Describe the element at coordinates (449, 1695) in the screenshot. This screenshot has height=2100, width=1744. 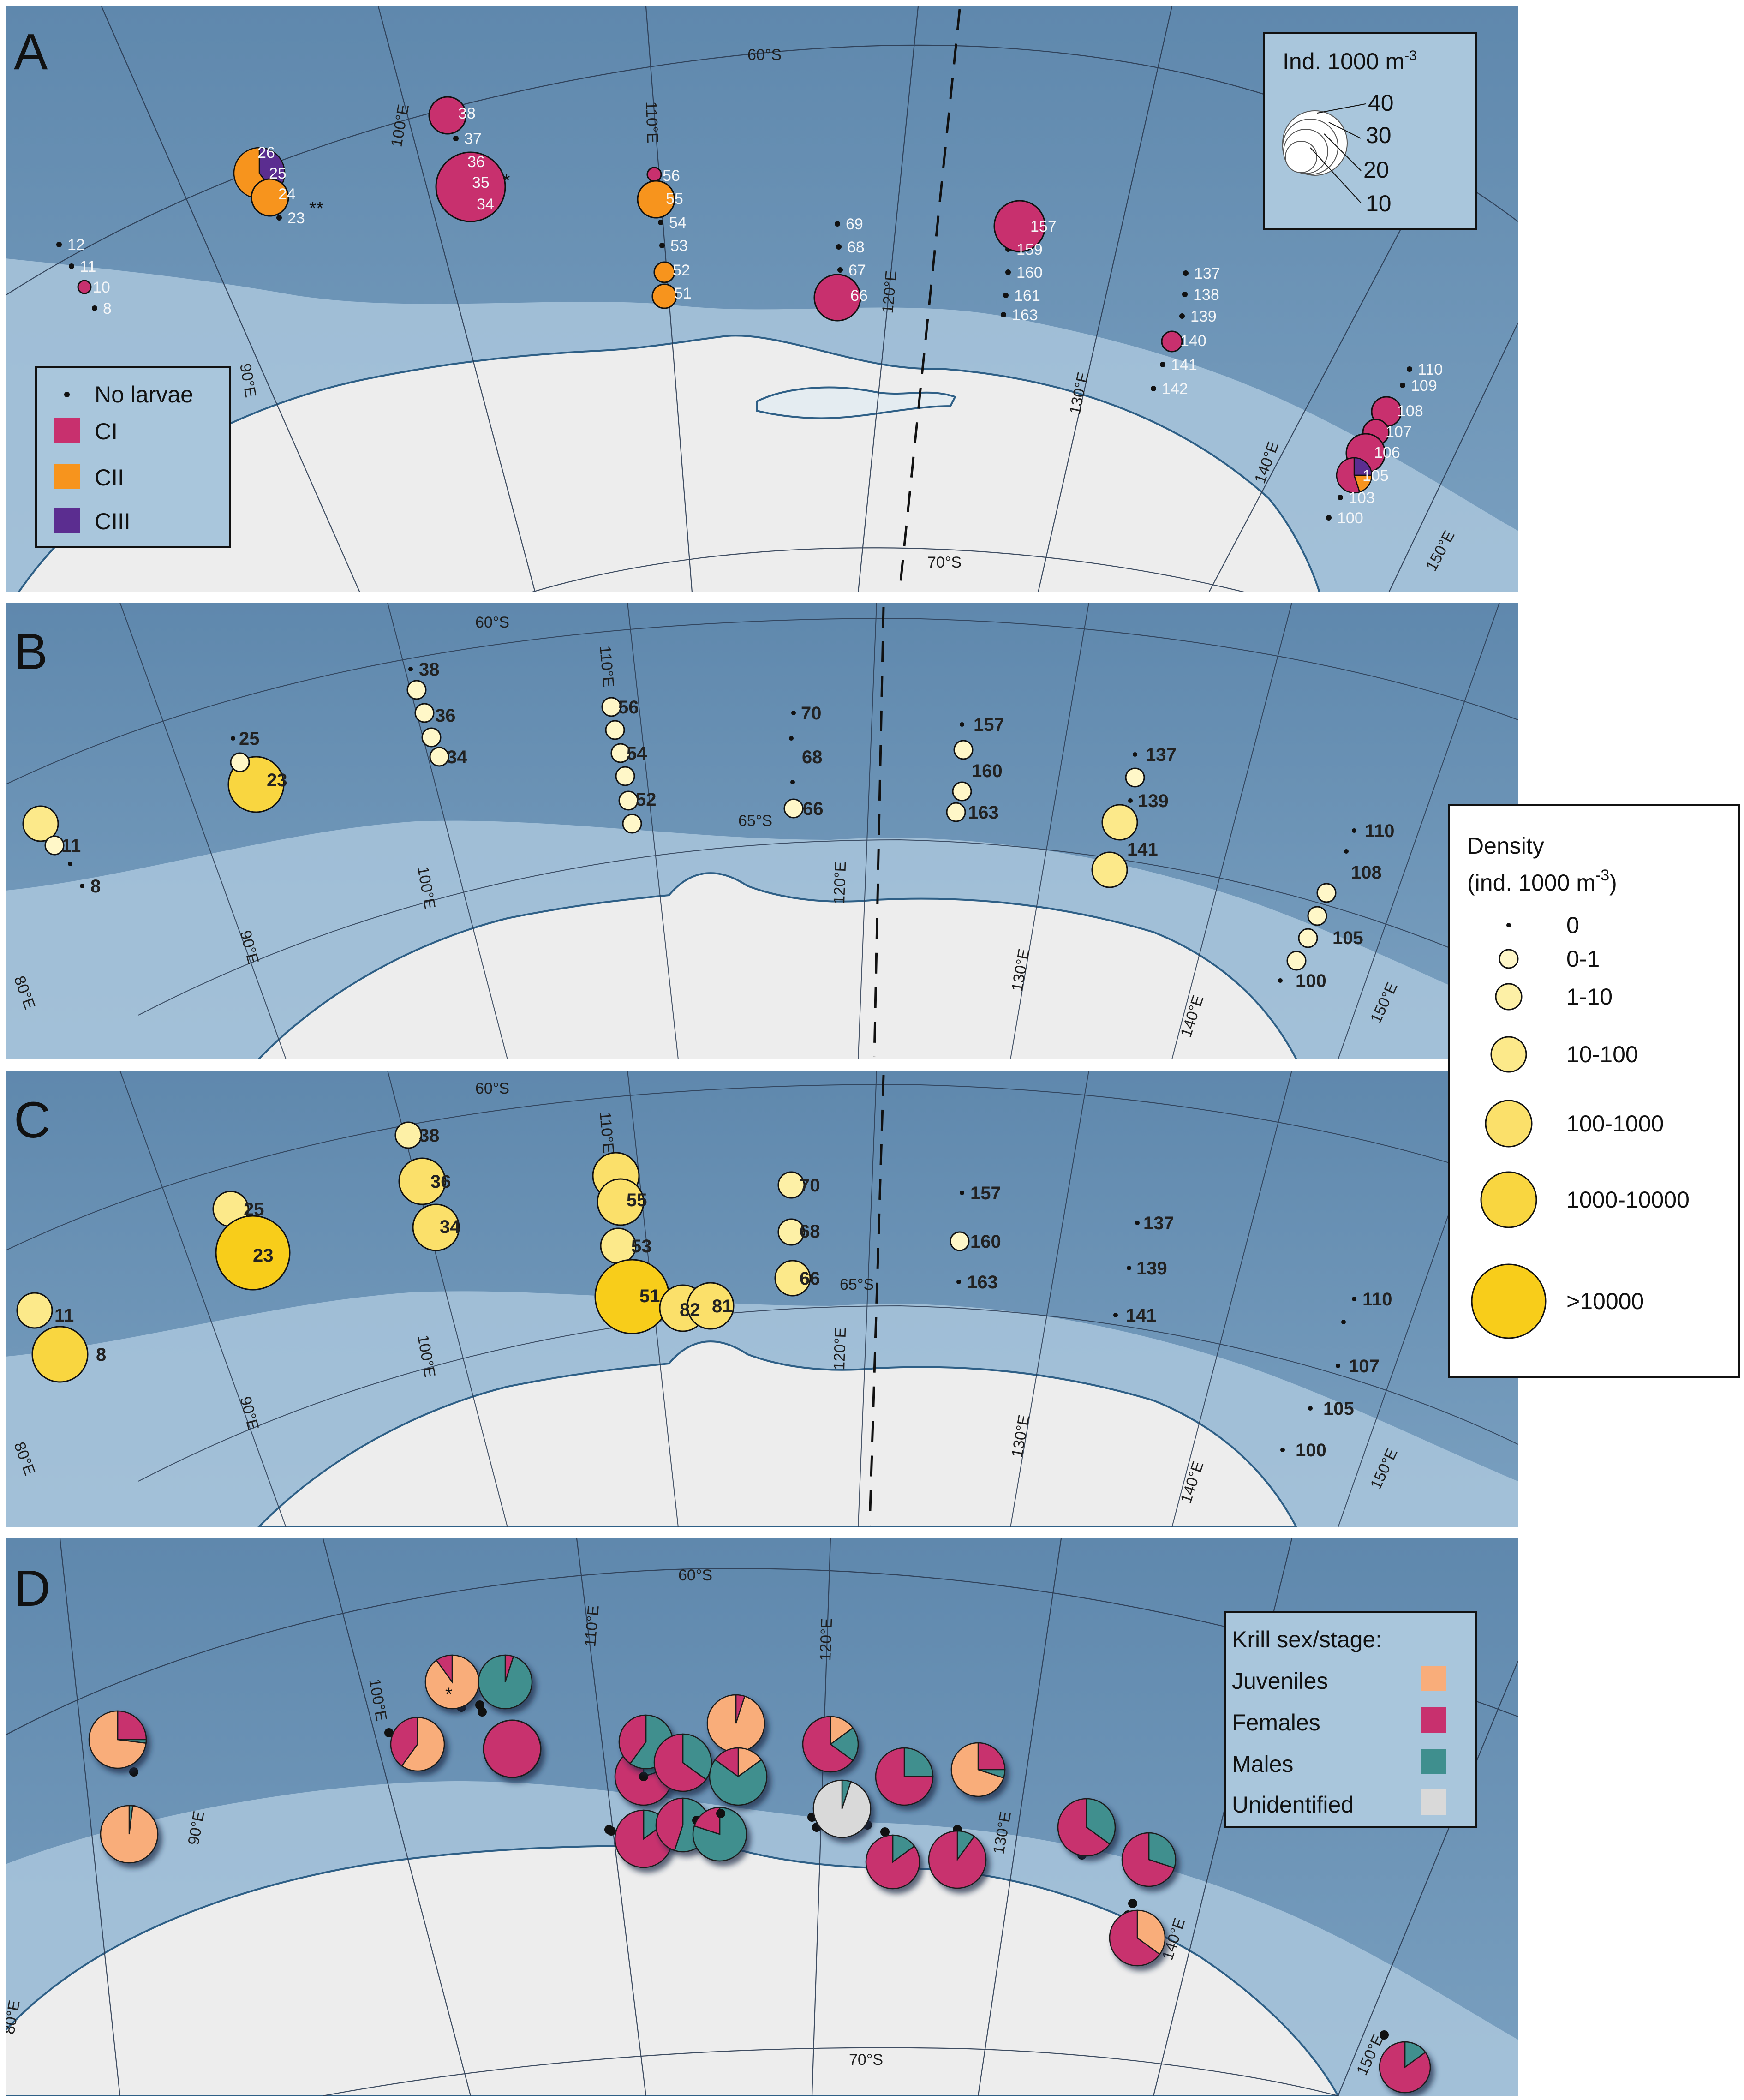
I see `annotation-star-d: *` at that location.